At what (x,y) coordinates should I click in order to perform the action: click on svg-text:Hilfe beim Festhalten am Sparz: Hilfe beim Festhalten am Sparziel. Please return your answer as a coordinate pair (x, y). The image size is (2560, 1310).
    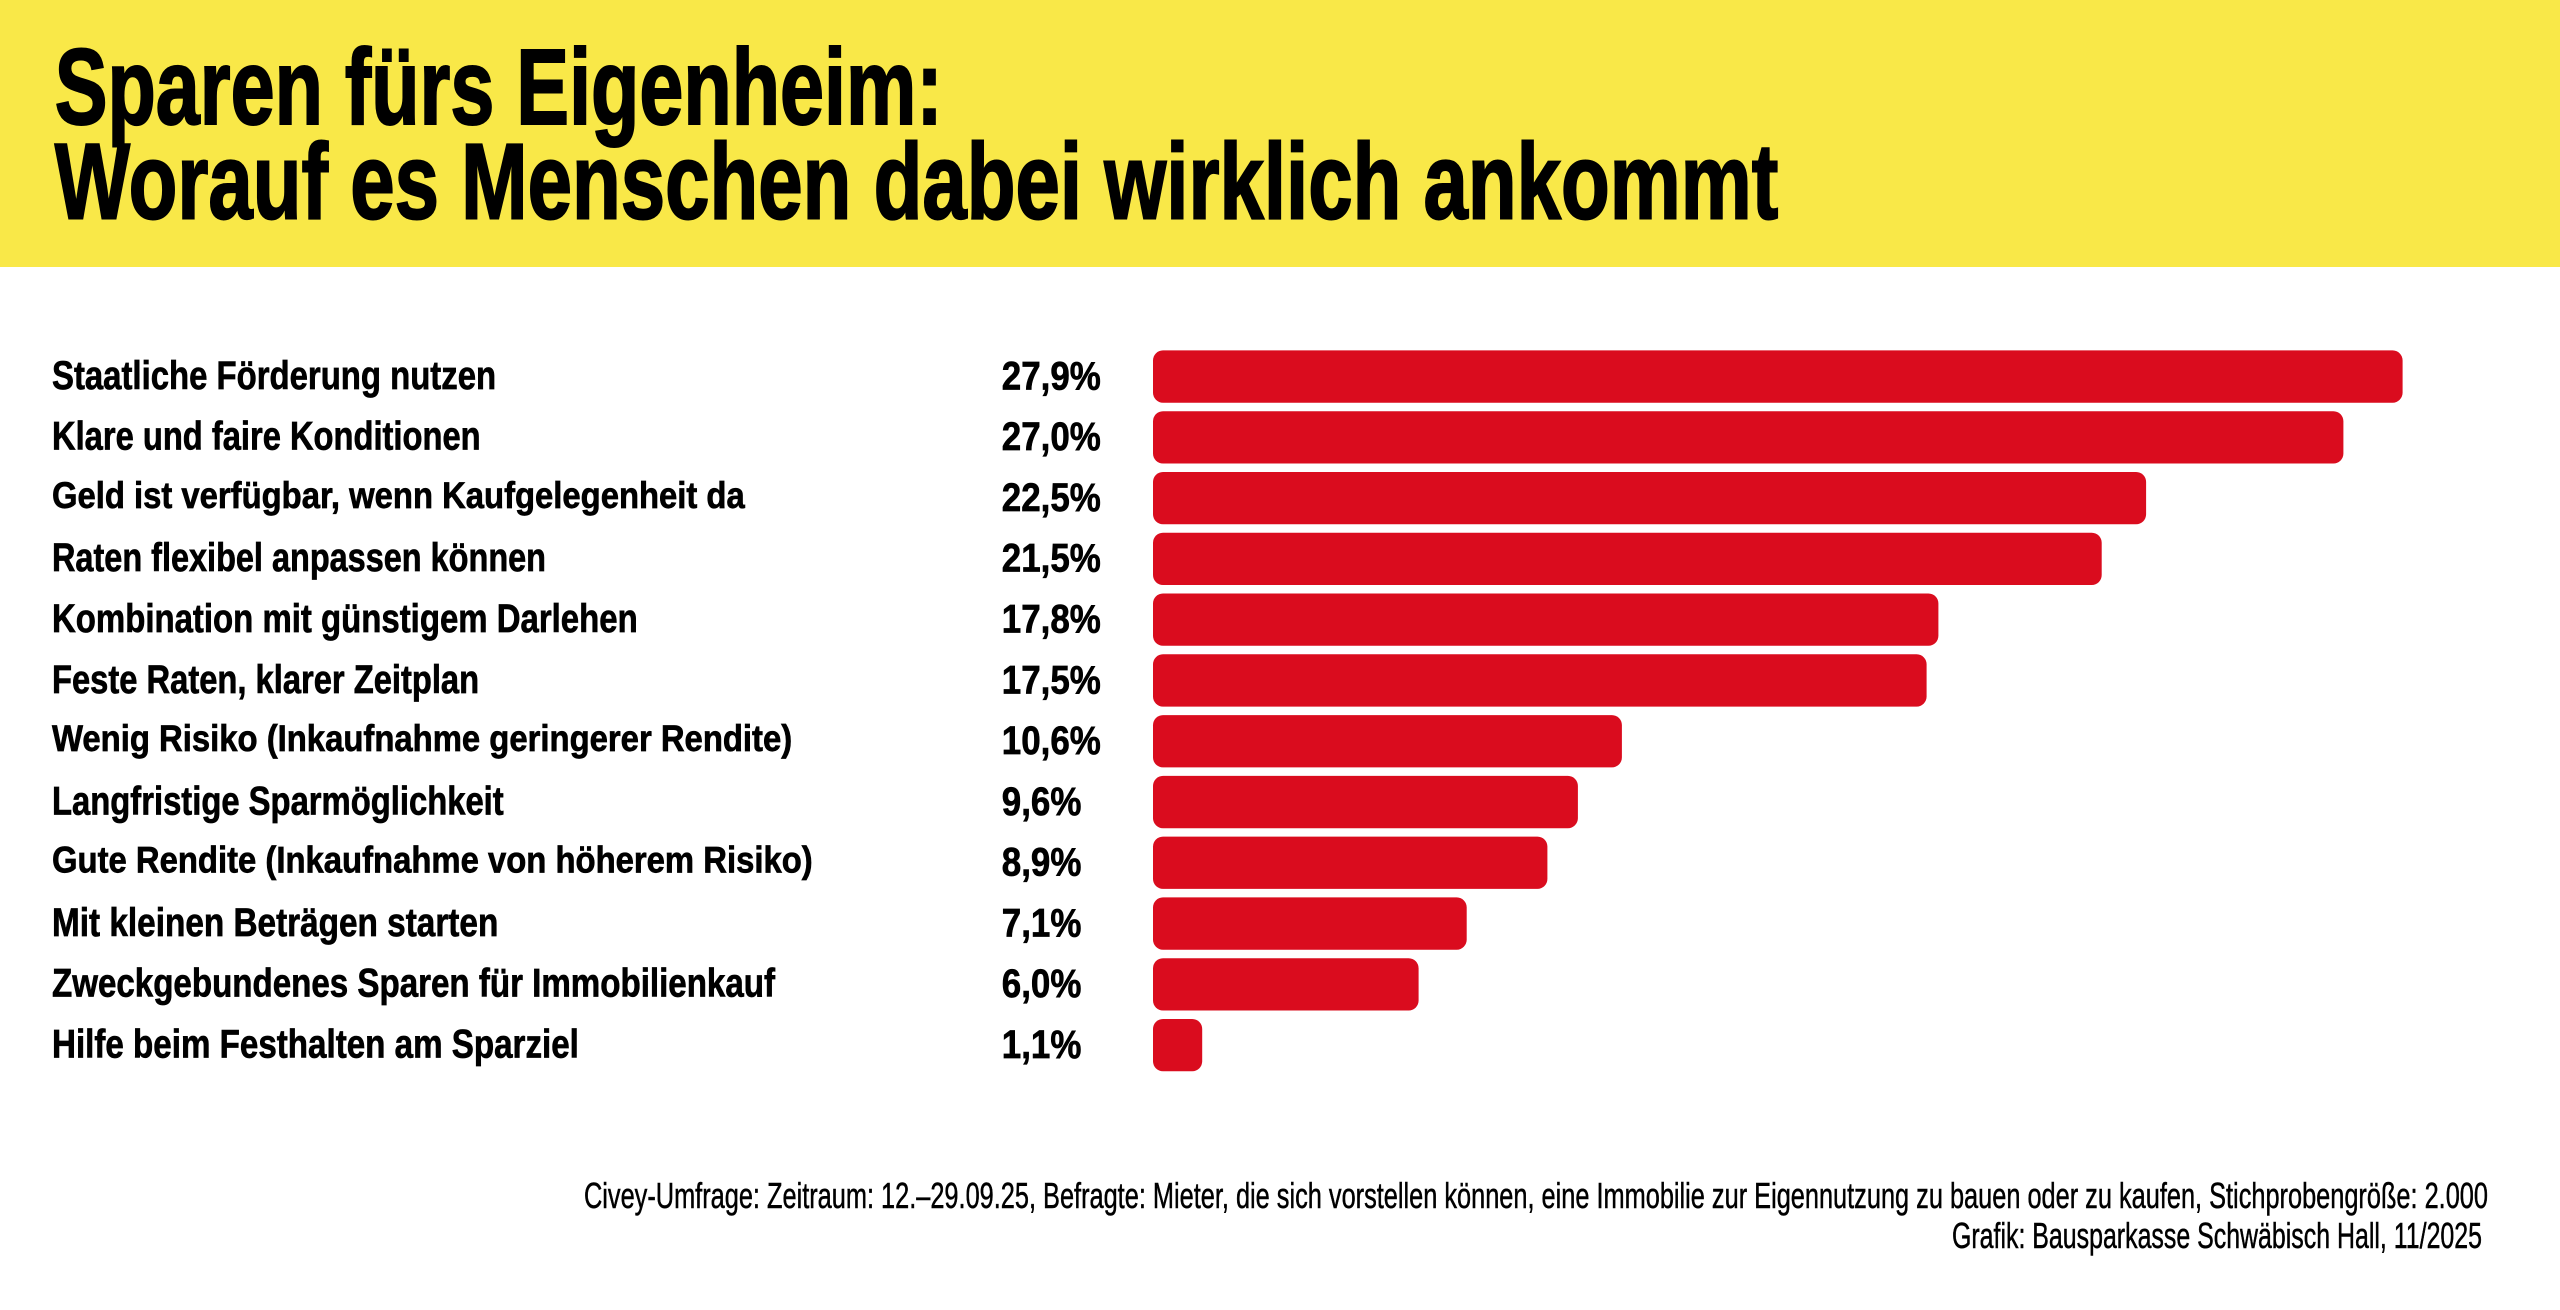
    Looking at the image, I should click on (315, 1044).